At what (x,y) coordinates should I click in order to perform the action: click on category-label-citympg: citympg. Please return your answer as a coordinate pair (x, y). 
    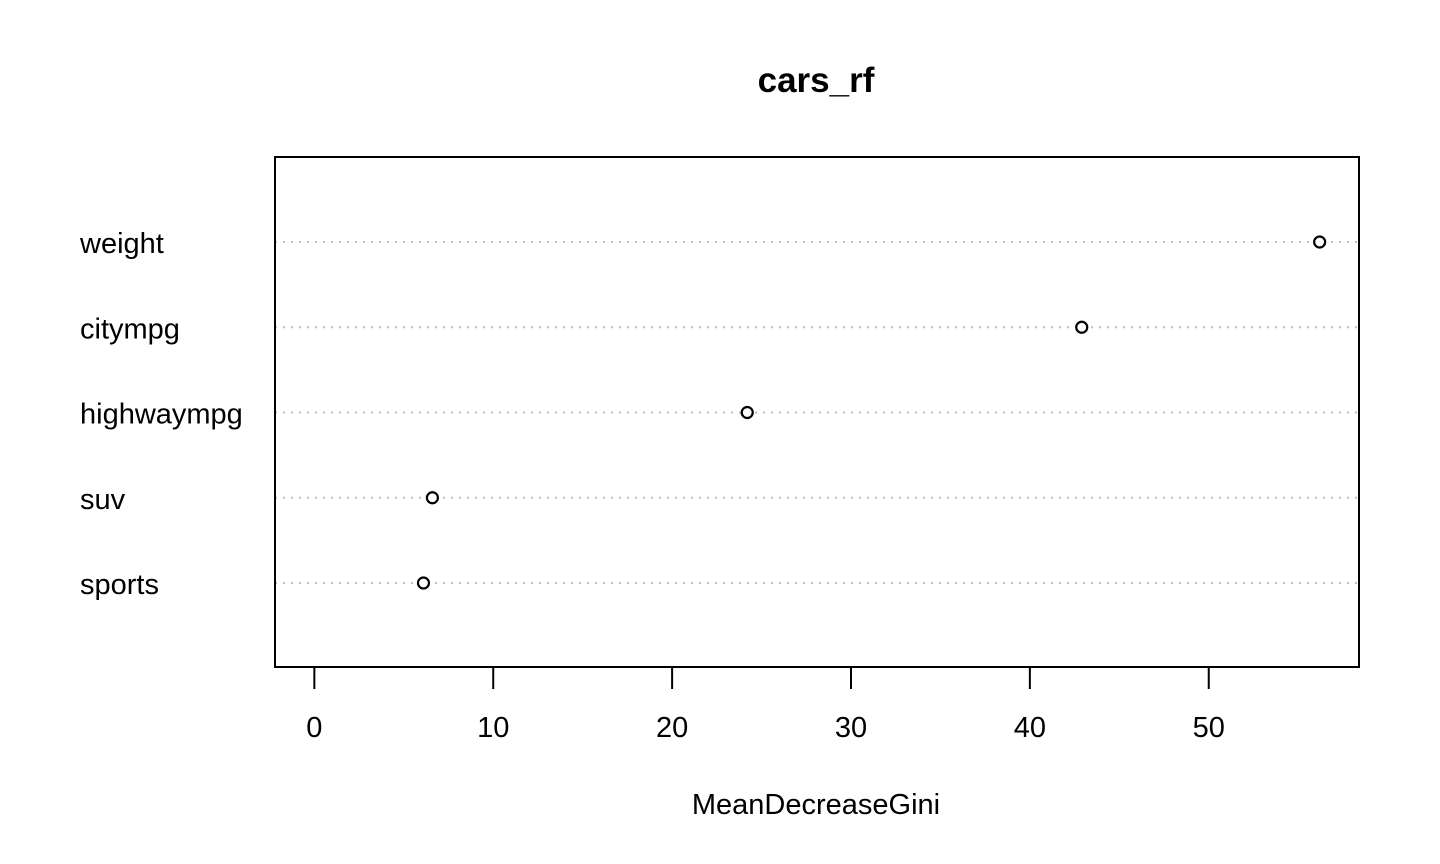
    Looking at the image, I should click on (130, 329).